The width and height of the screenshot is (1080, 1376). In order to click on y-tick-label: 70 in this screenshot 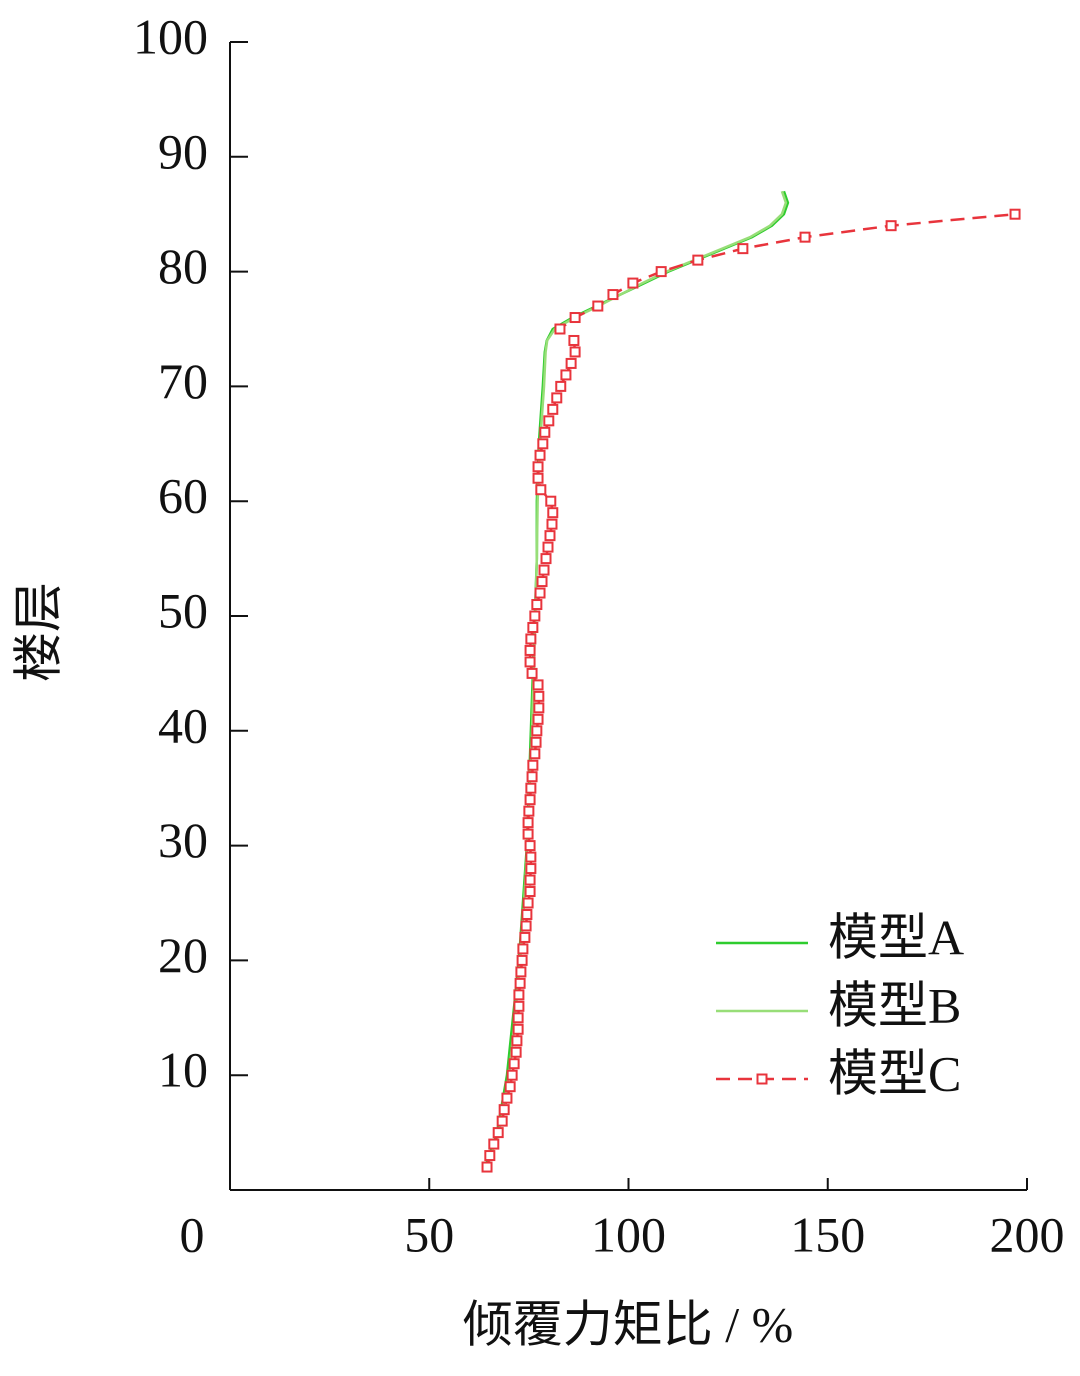, I will do `click(183, 381)`.